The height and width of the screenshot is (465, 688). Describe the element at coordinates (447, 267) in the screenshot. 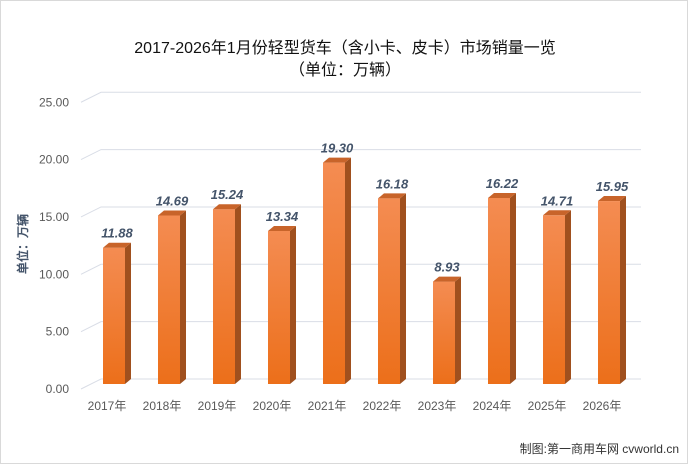

I see `data-label: 8.93` at that location.